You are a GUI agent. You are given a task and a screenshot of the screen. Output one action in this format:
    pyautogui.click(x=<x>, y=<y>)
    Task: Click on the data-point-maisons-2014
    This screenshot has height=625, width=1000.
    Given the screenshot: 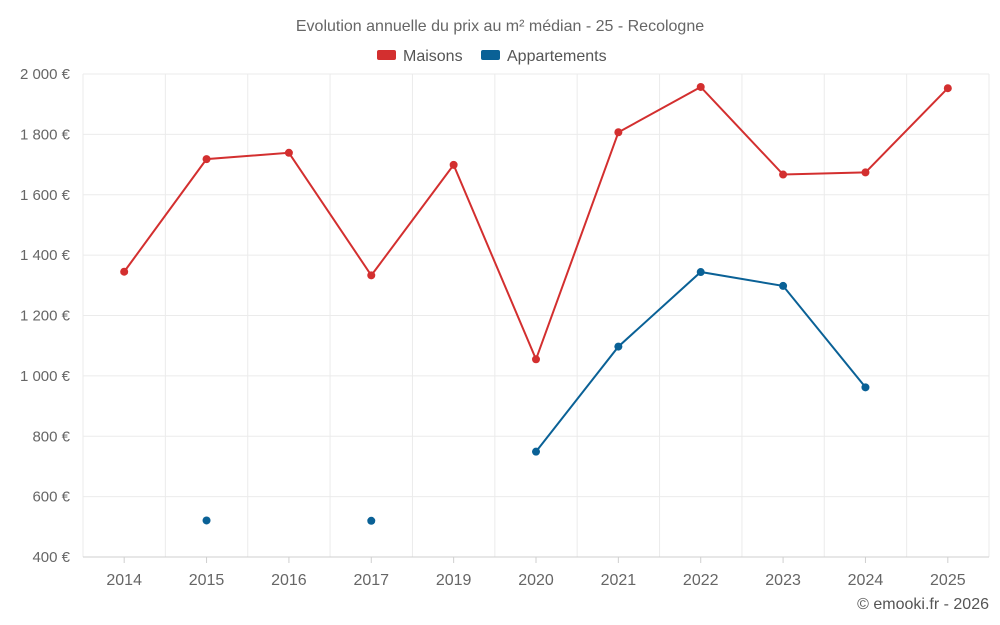 What is the action you would take?
    pyautogui.click(x=124, y=271)
    